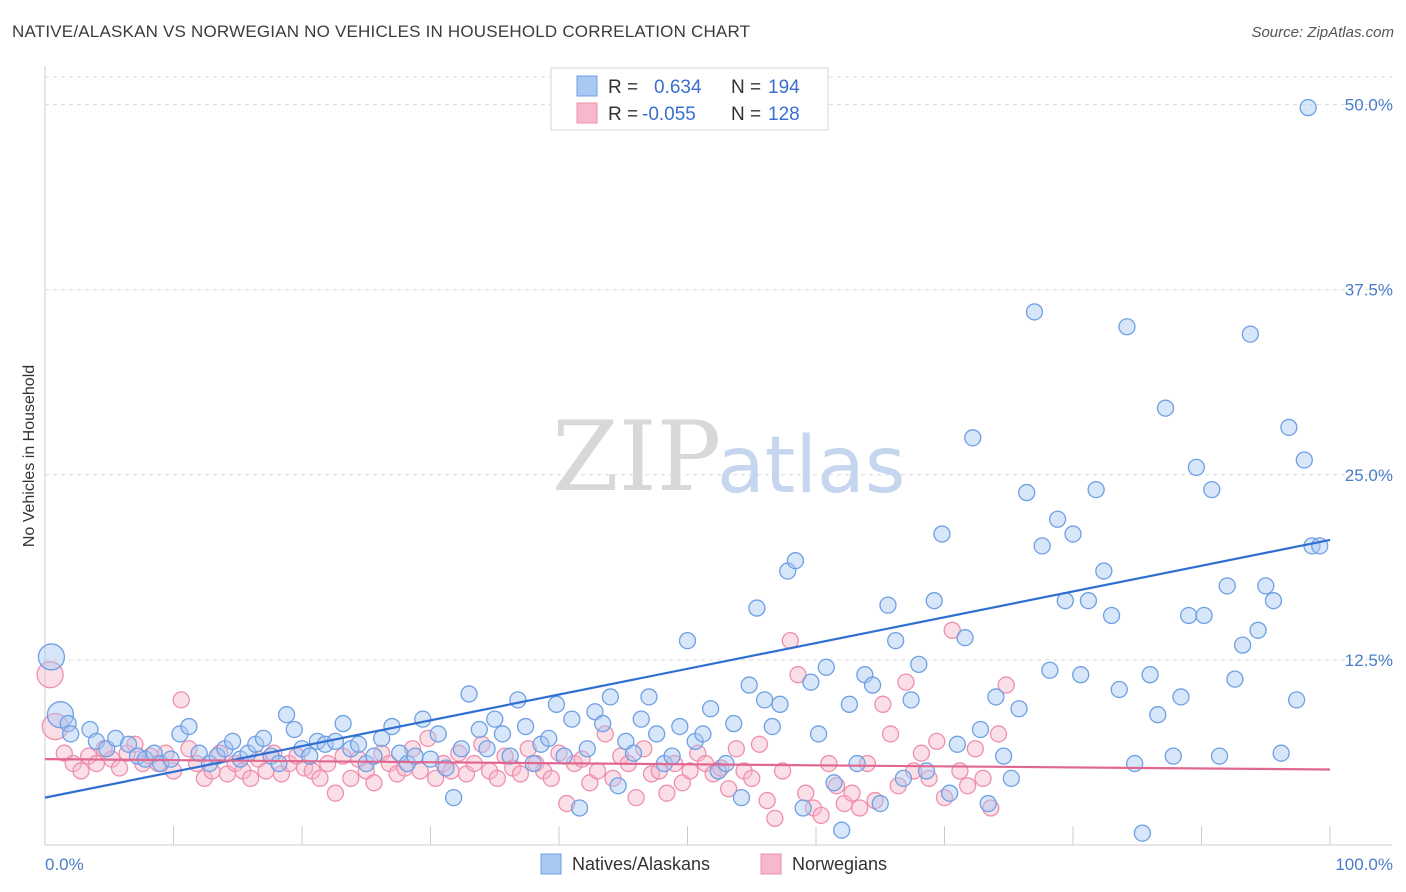 The height and width of the screenshot is (892, 1406). Describe the element at coordinates (784, 114) in the screenshot. I see `stats-n-value-norwegians: 128` at that location.